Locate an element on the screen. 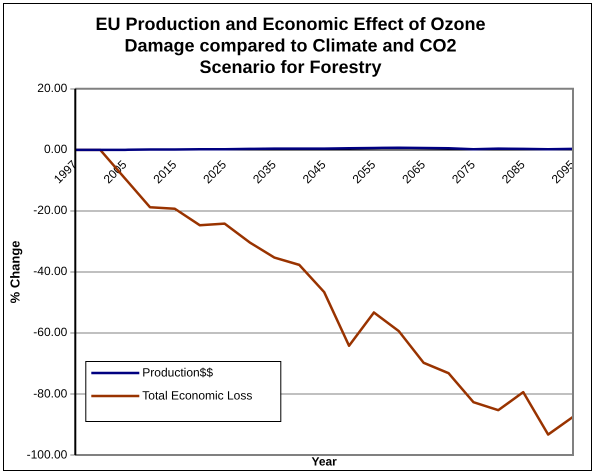 The width and height of the screenshot is (595, 474). y-axis-title: % Change is located at coordinates (14, 272).